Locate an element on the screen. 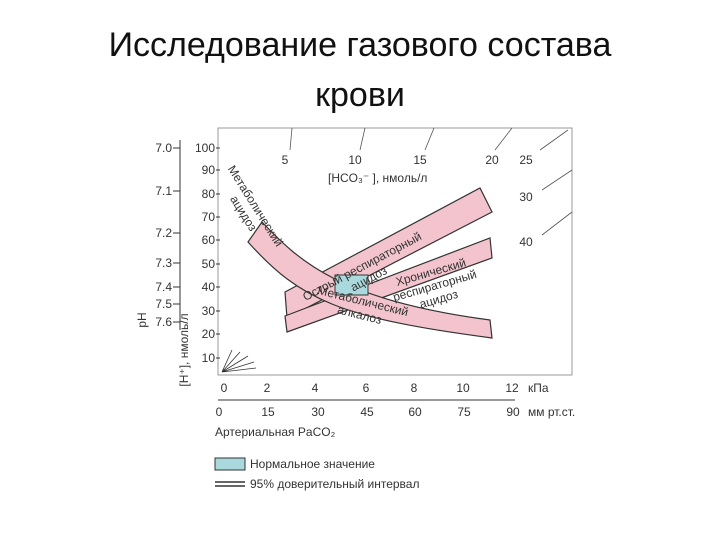 Image resolution: width=720 pixels, height=540 pixels. hco3-tick-label: 5 is located at coordinates (285, 160).